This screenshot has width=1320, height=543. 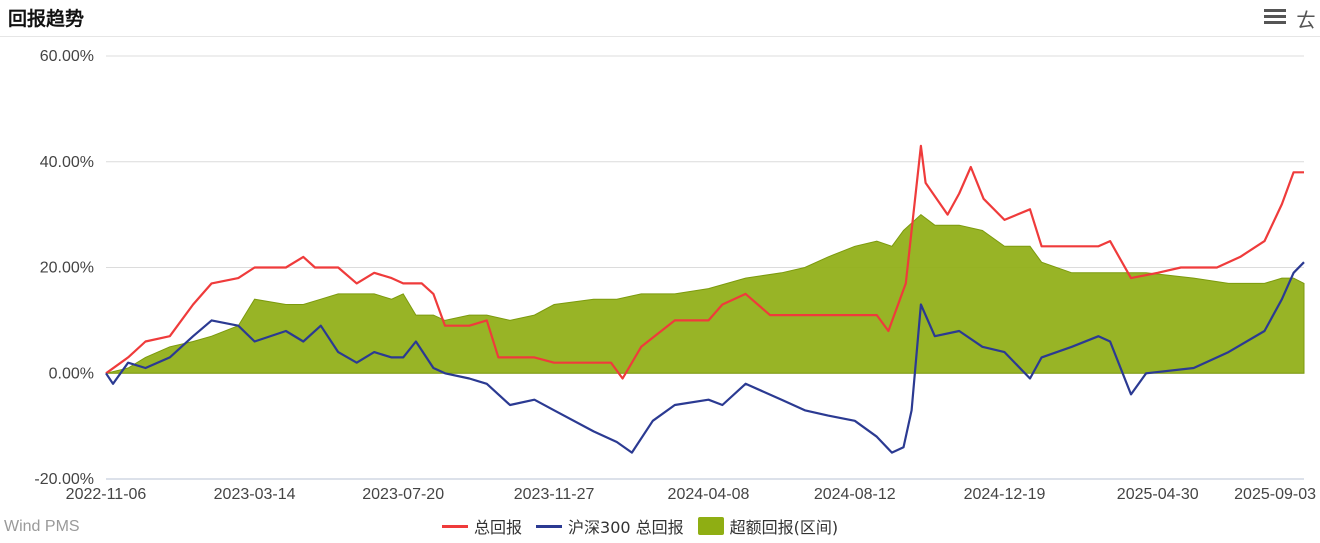 I want to click on legend-total-return: 总回报, so click(x=482, y=526).